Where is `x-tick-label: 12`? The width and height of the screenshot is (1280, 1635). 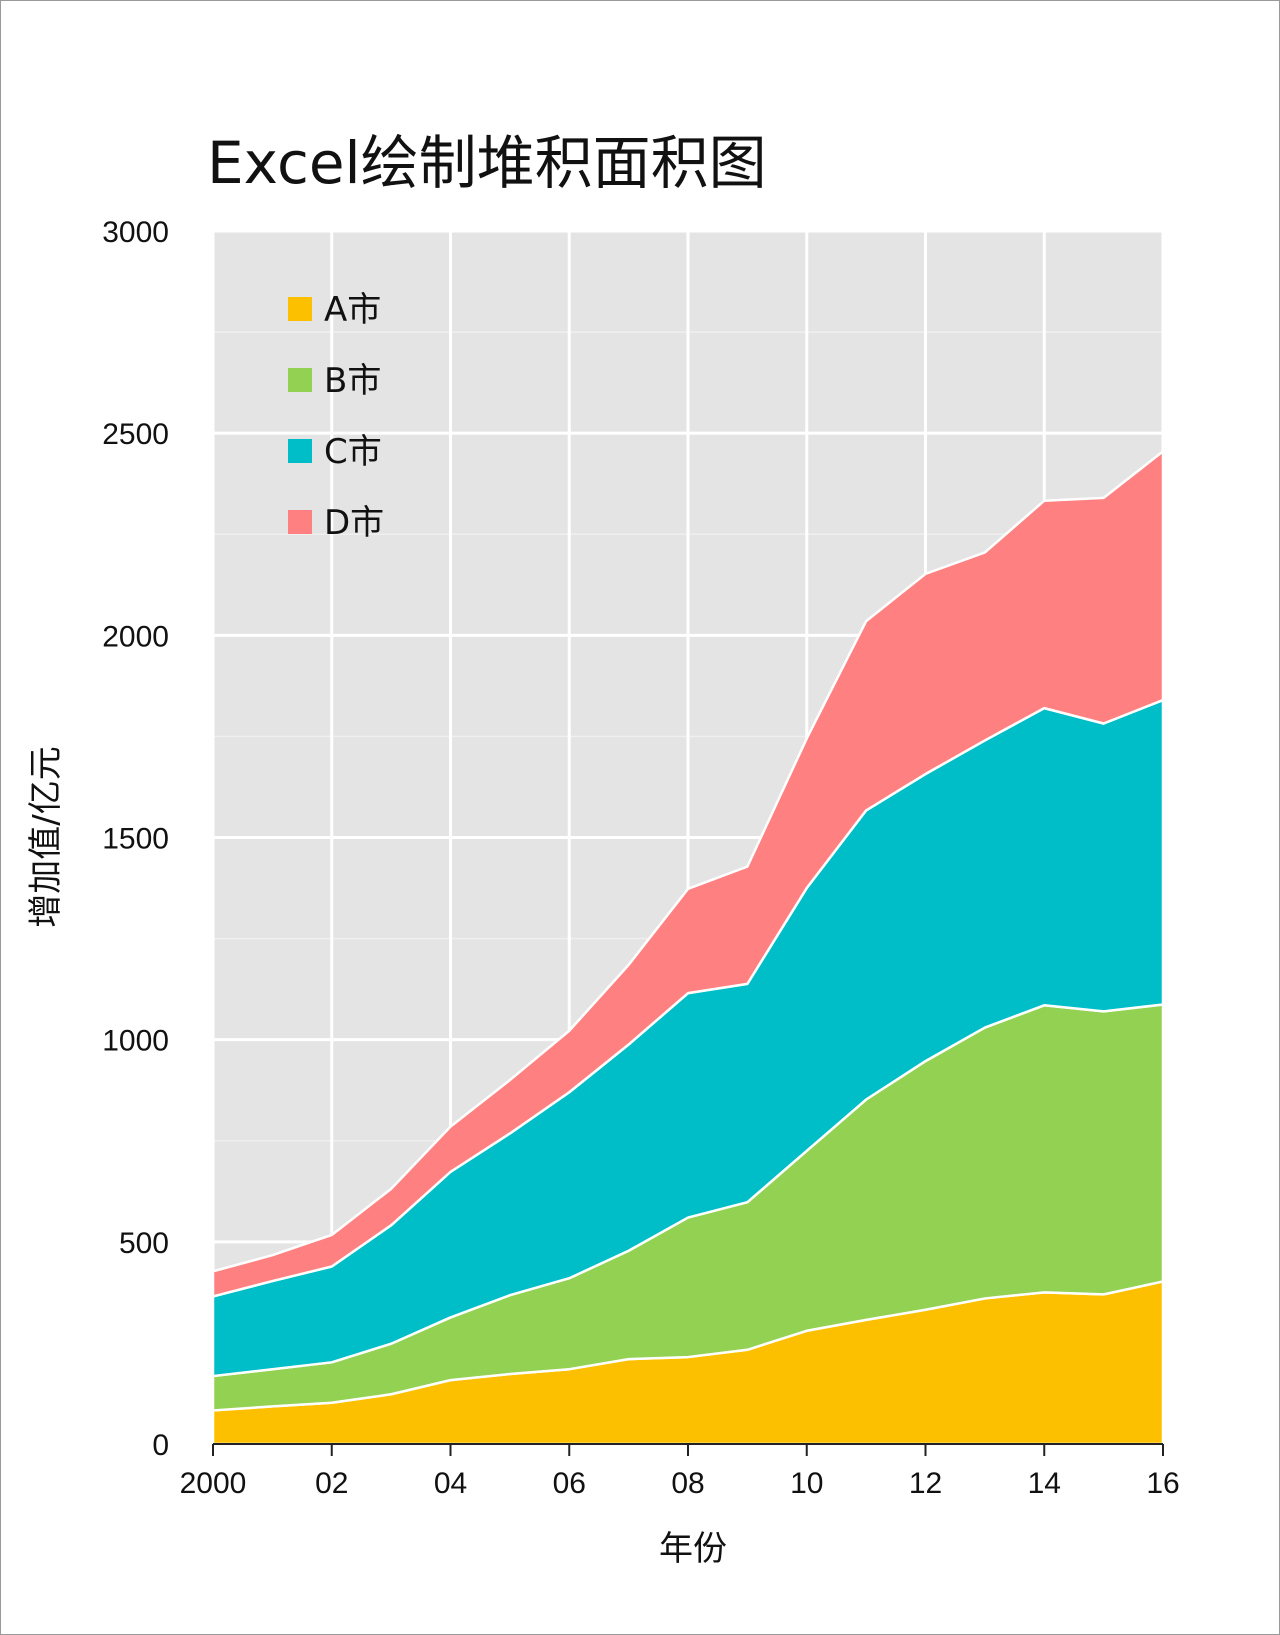
x-tick-label: 12 is located at coordinates (925, 1483).